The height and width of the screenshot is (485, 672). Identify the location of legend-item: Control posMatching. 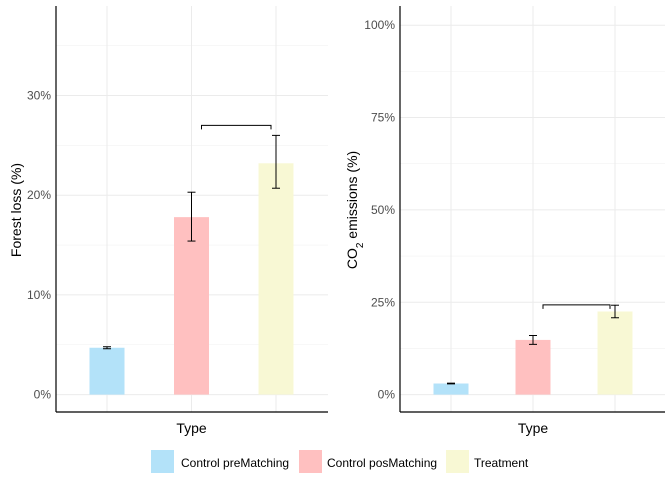
(368, 461).